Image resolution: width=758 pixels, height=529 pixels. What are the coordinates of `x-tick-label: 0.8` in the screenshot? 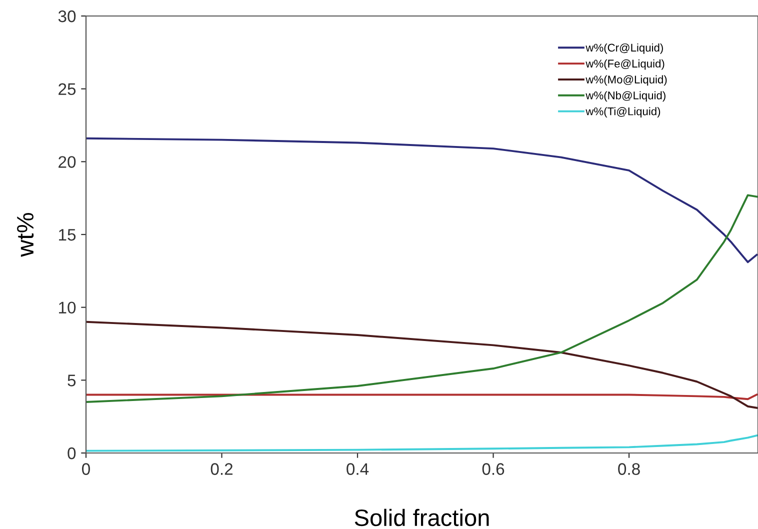 It's located at (629, 469).